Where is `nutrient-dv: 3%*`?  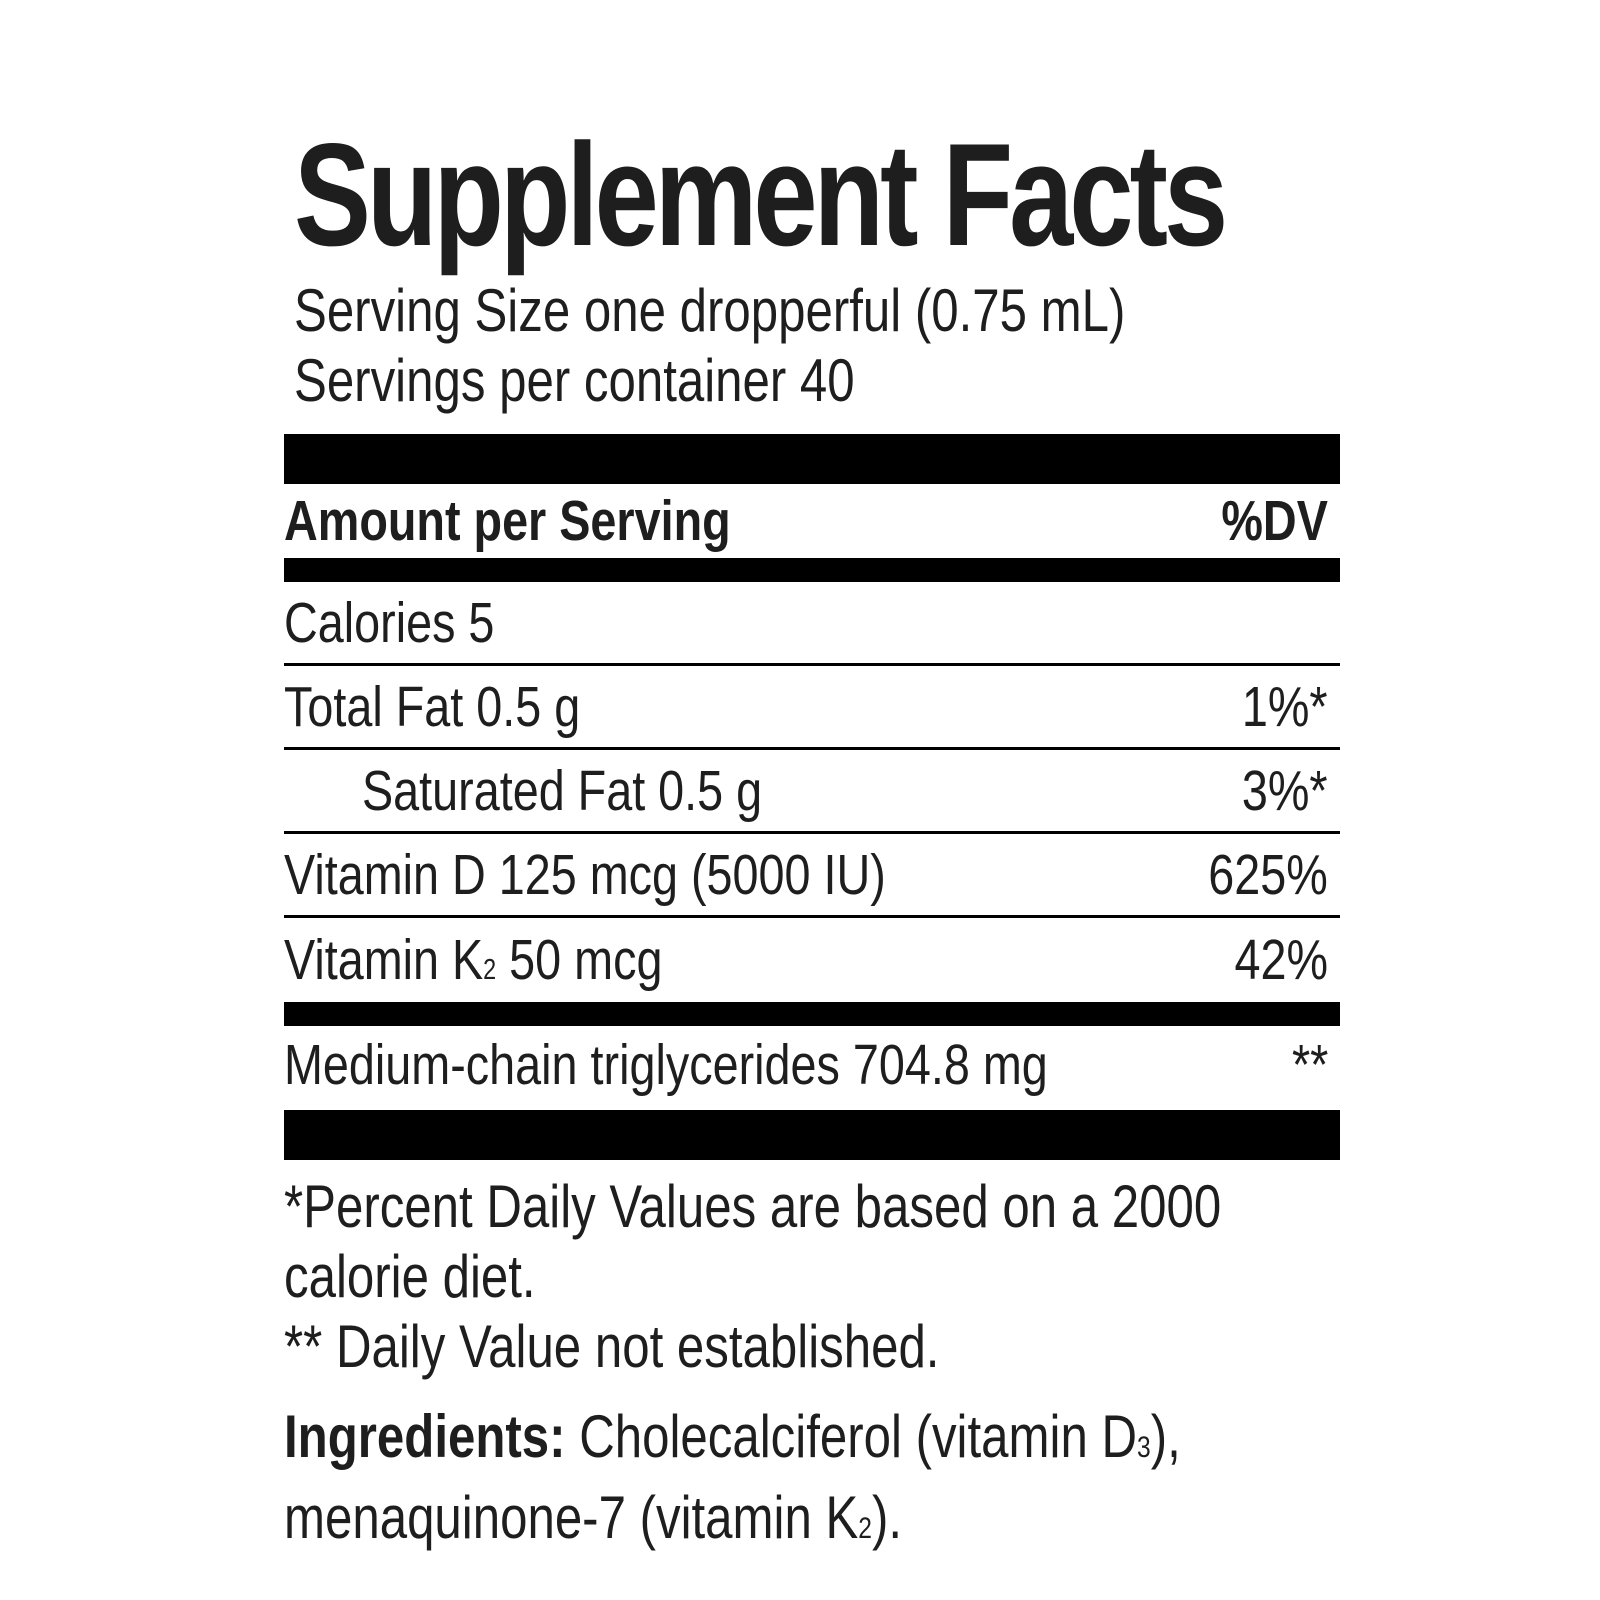
nutrient-dv: 3%* is located at coordinates (1285, 790).